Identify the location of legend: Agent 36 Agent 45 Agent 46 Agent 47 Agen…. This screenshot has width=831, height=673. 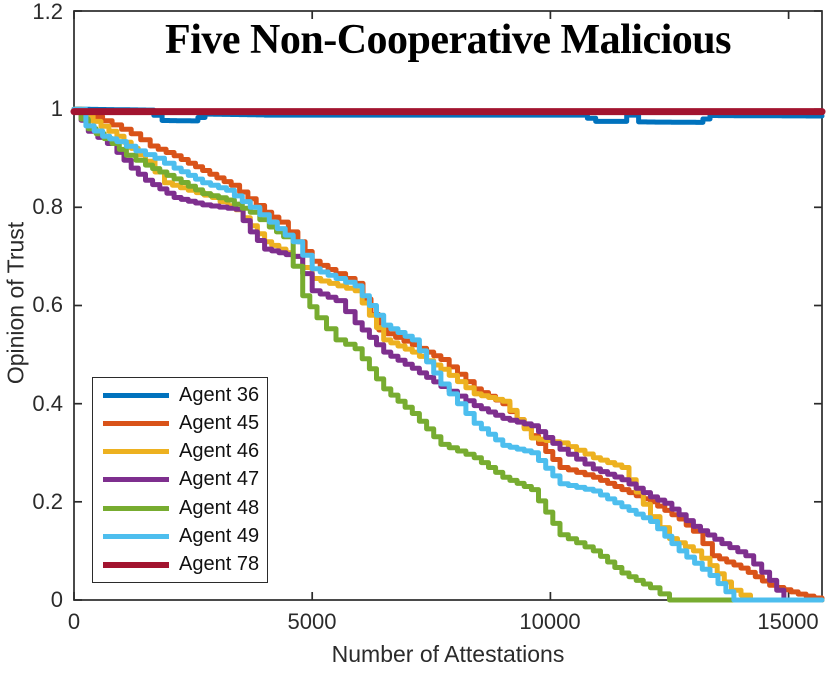
(180, 480).